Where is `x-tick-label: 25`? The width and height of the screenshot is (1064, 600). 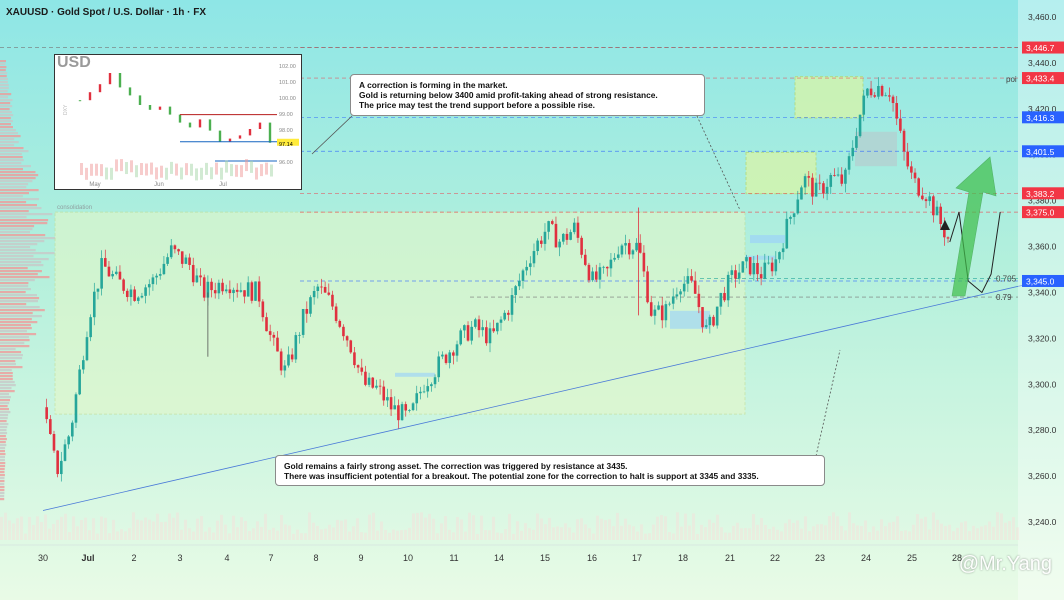
x-tick-label: 25 is located at coordinates (912, 558).